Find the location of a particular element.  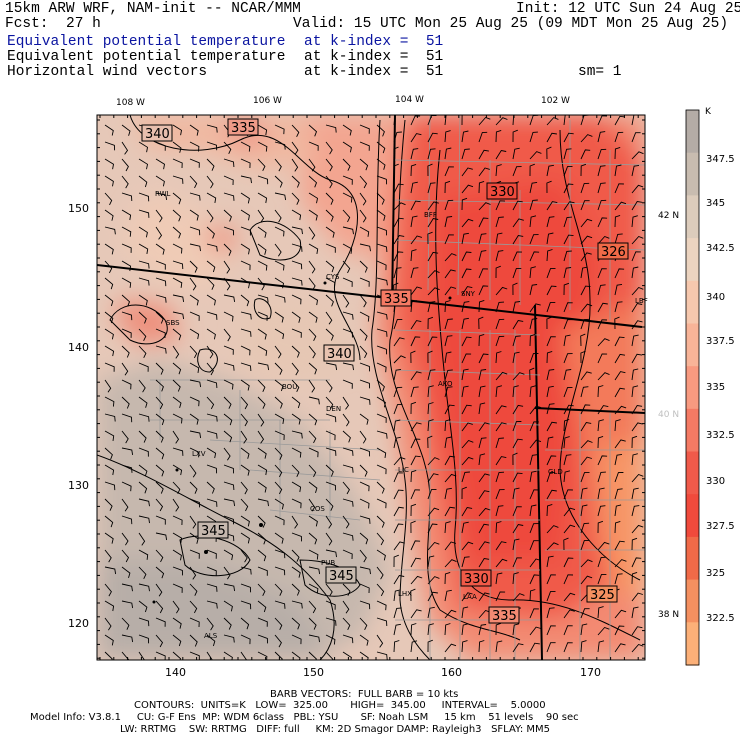

x-tick-140: 140 is located at coordinates (175, 672).